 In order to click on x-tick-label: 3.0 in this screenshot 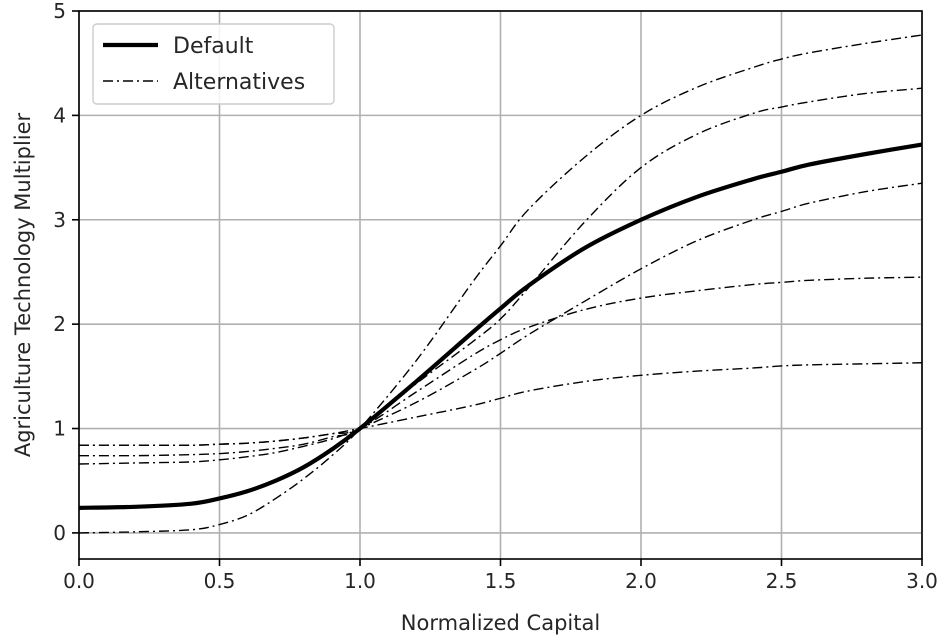, I will do `click(922, 581)`.